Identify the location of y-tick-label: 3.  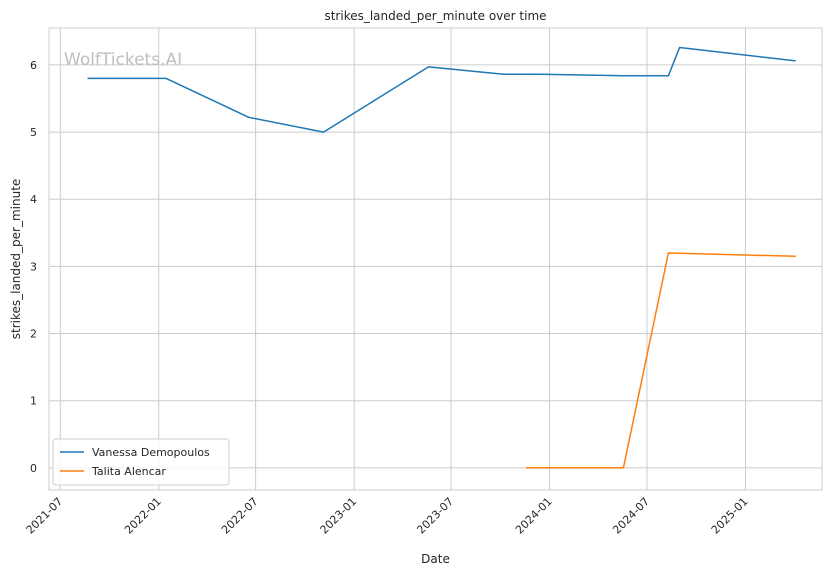
(33, 266).